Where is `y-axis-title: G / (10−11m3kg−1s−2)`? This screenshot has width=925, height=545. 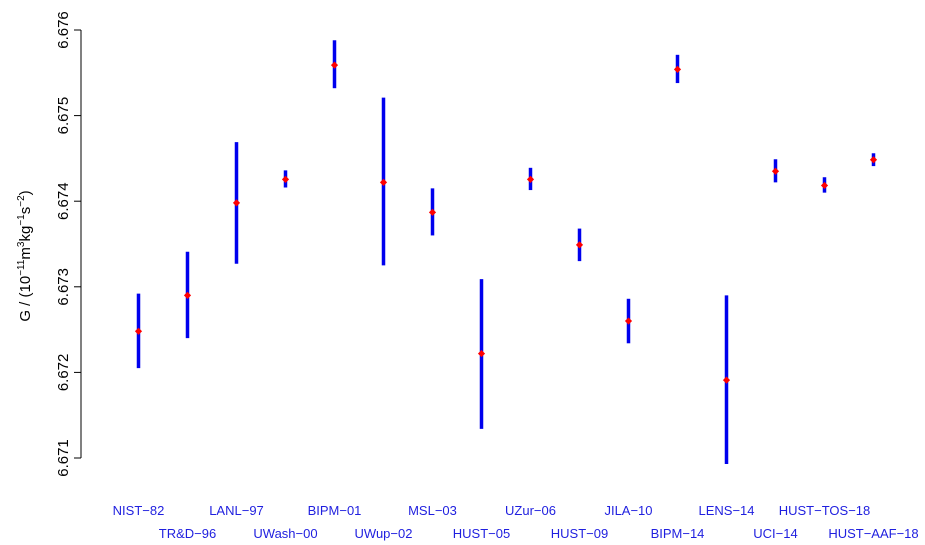
y-axis-title: G / (10−11m3kg−1s−2) is located at coordinates (25, 255).